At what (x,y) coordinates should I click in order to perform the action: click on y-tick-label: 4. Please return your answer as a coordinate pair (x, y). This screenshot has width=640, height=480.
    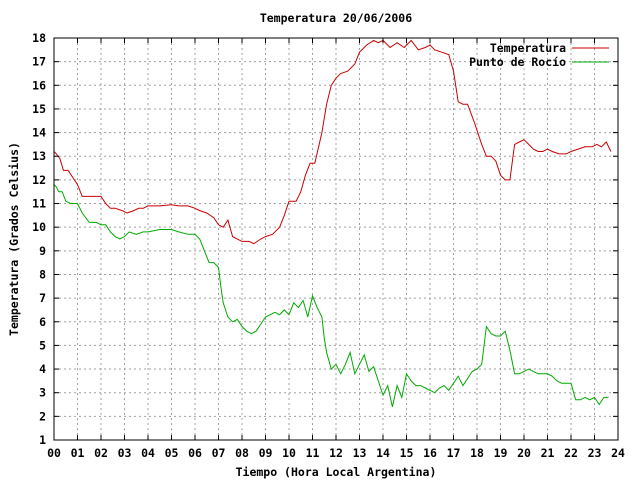
    Looking at the image, I should click on (42, 369).